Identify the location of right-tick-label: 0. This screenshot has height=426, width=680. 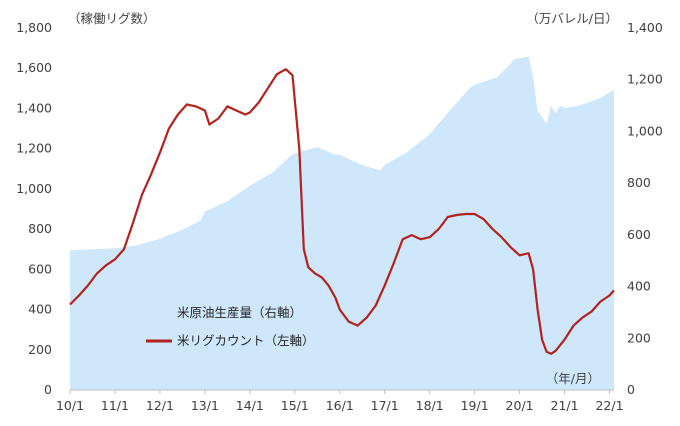
(631, 389).